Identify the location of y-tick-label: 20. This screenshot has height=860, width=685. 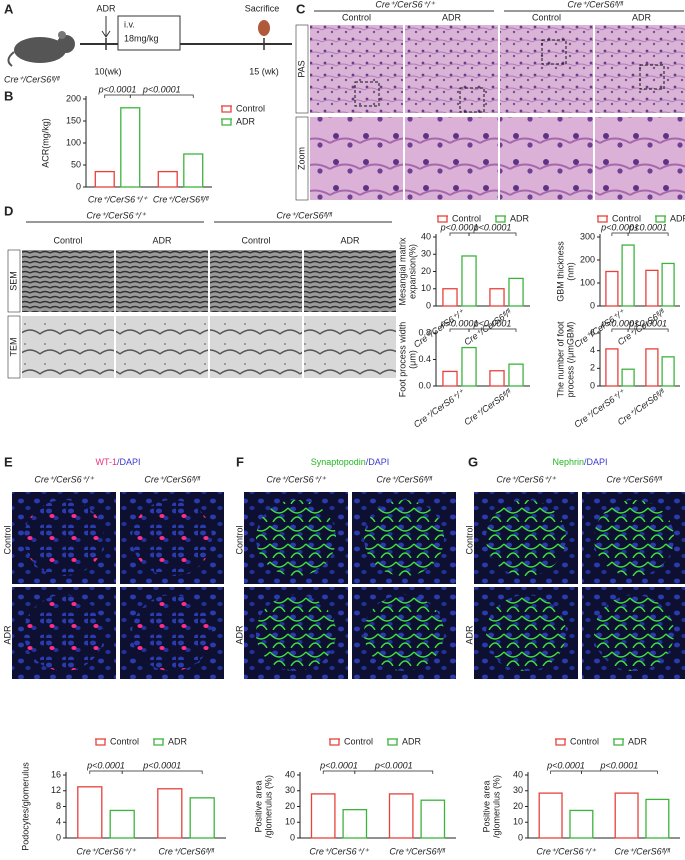
(290, 806).